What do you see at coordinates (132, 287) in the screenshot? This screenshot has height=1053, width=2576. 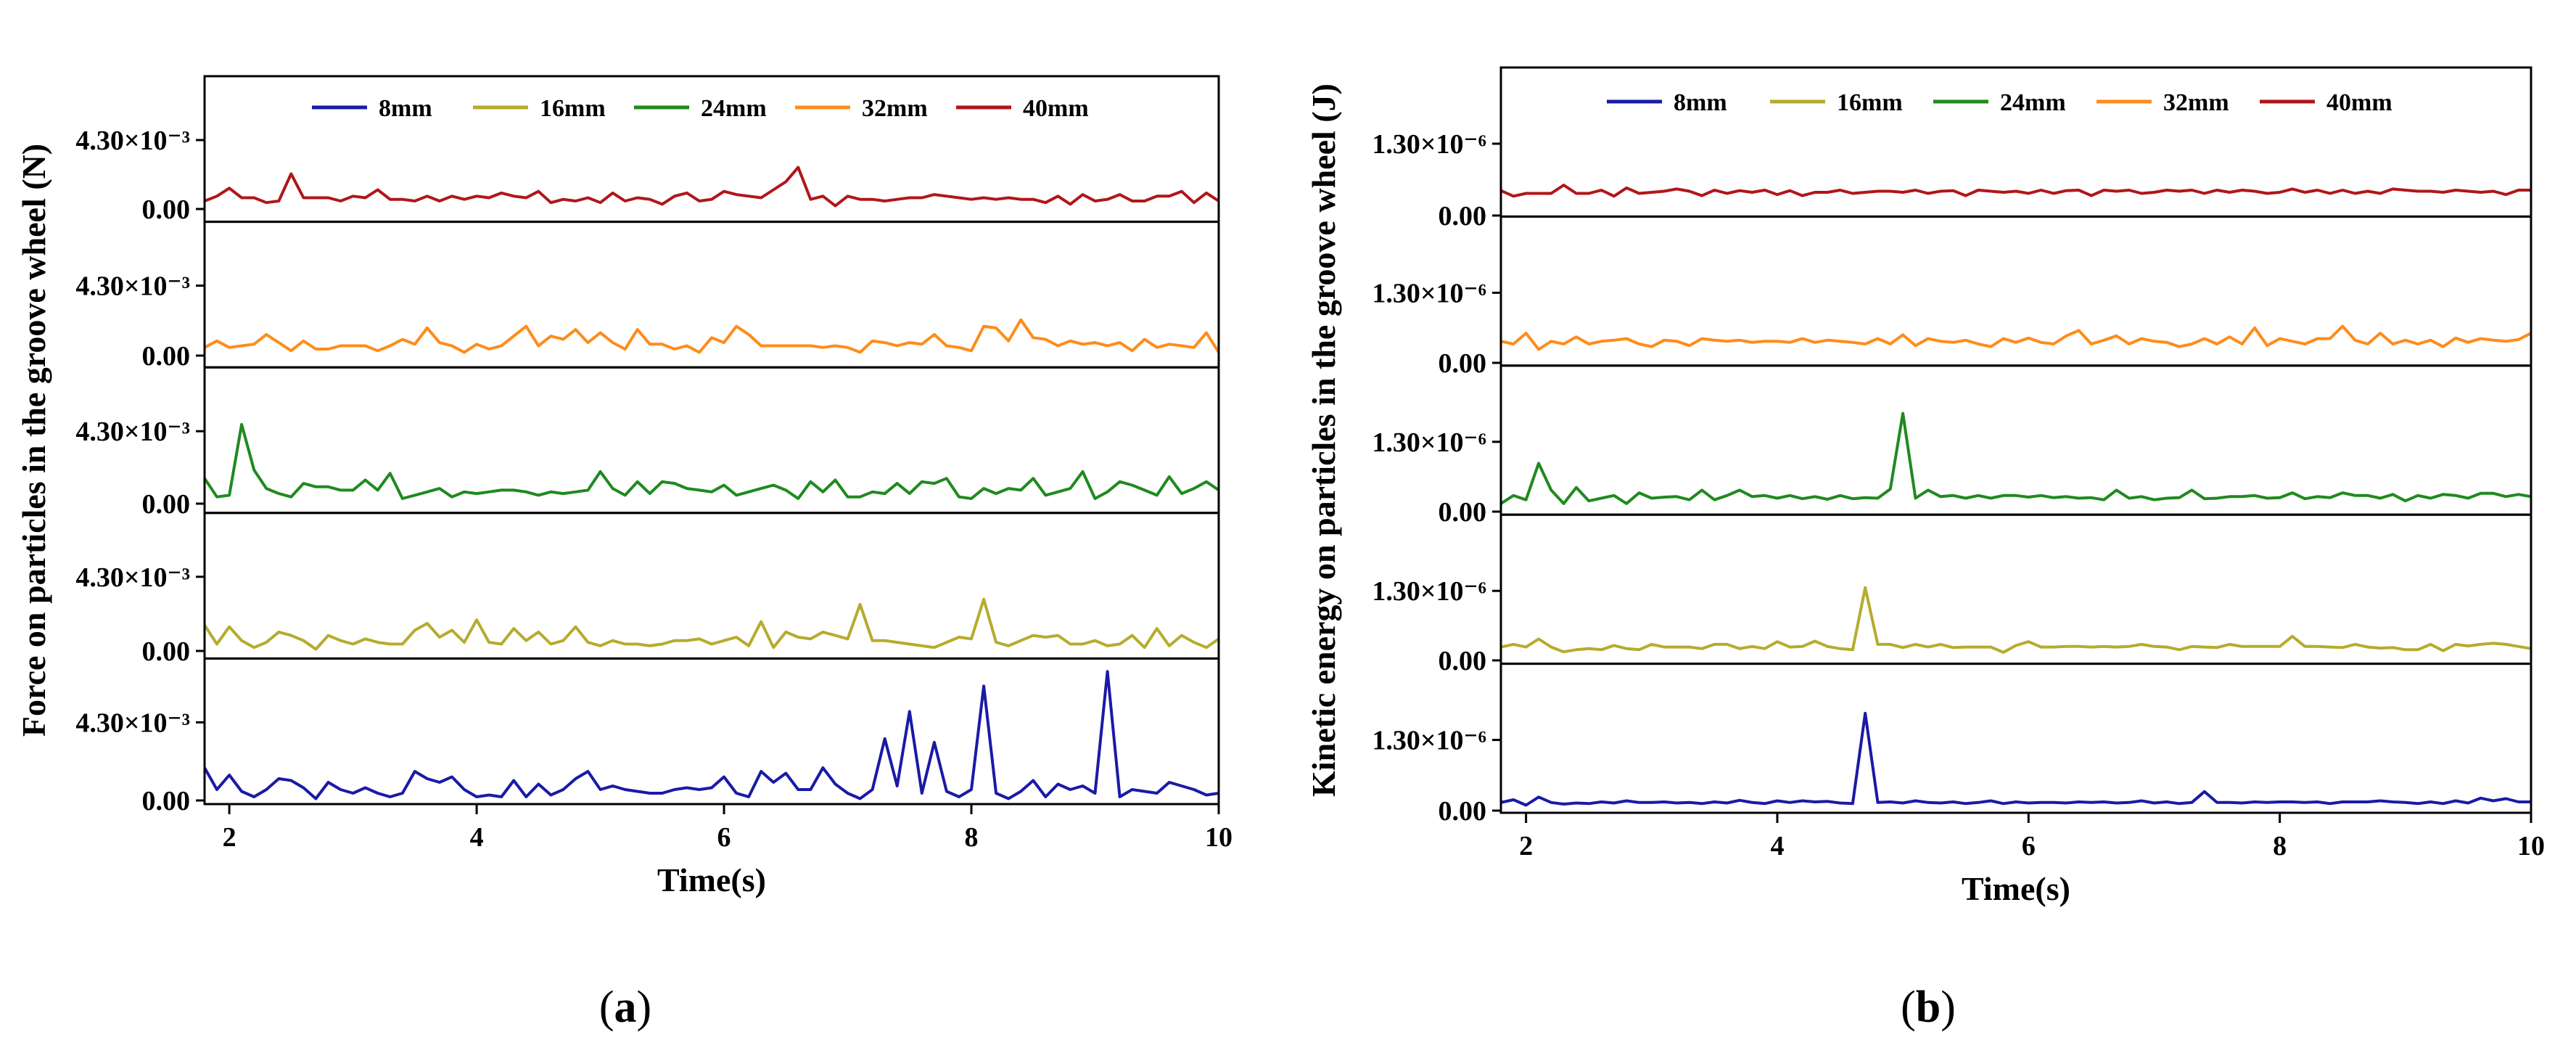 I see `y-tick-label-32mm-1: 4.30×10⁻³` at bounding box center [132, 287].